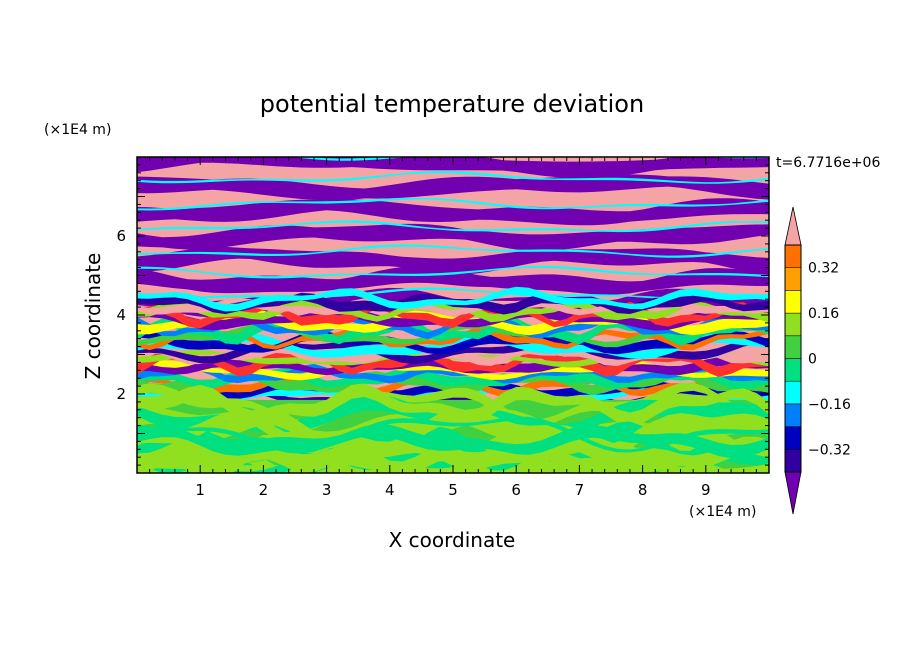 This screenshot has height=654, width=904. What do you see at coordinates (93, 316) in the screenshot?
I see `y-axis-label: Z coordinate` at bounding box center [93, 316].